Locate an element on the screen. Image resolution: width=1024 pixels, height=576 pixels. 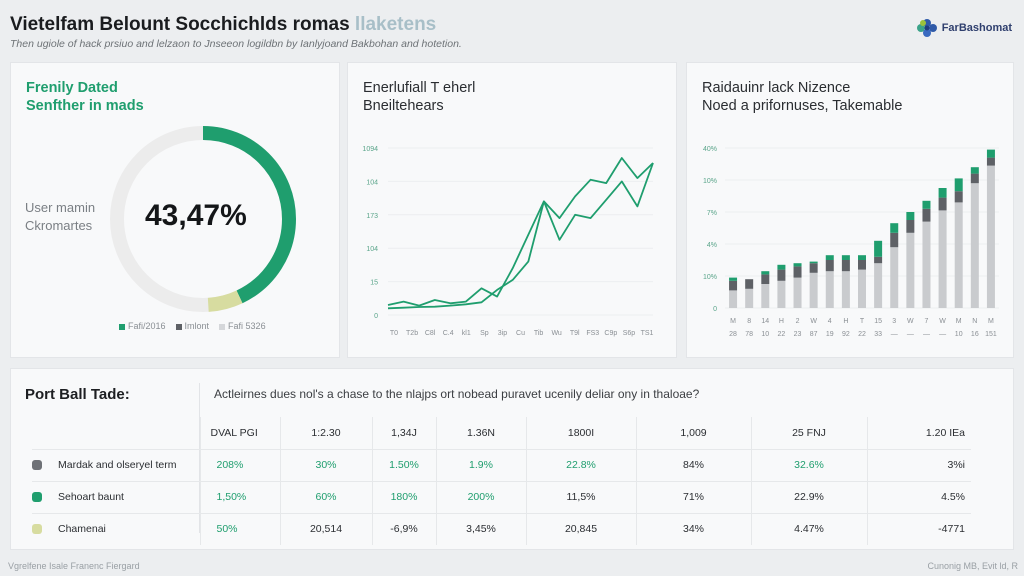
x-tick-label: C9p is located at coordinates (610, 333).